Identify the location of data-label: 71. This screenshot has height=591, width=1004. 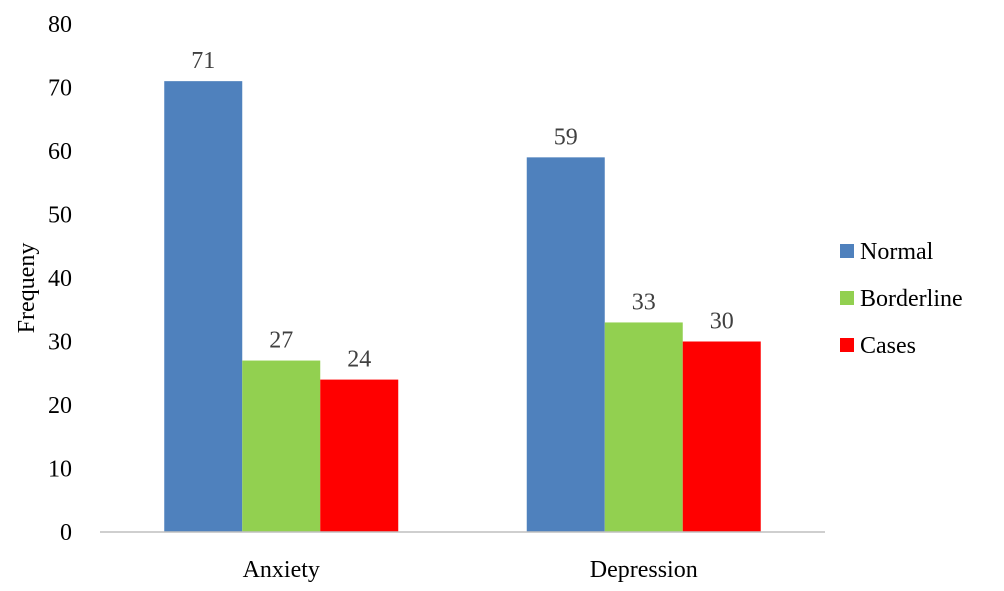
(203, 61).